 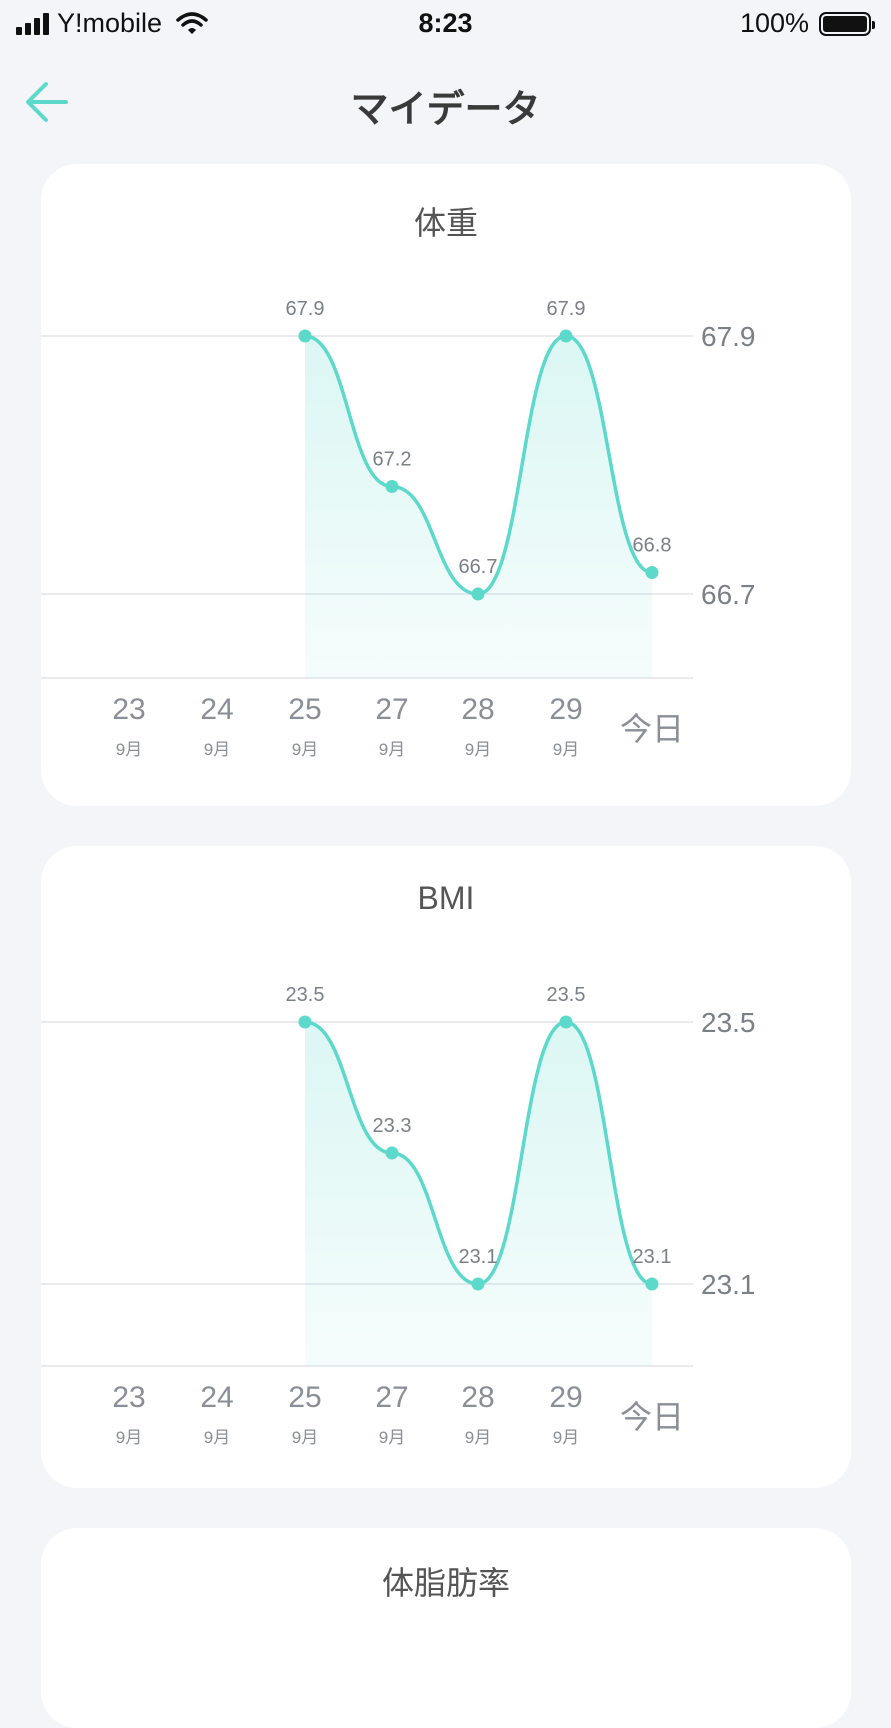 What do you see at coordinates (728, 1284) in the screenshot?
I see `y-reference-label: 23.1` at bounding box center [728, 1284].